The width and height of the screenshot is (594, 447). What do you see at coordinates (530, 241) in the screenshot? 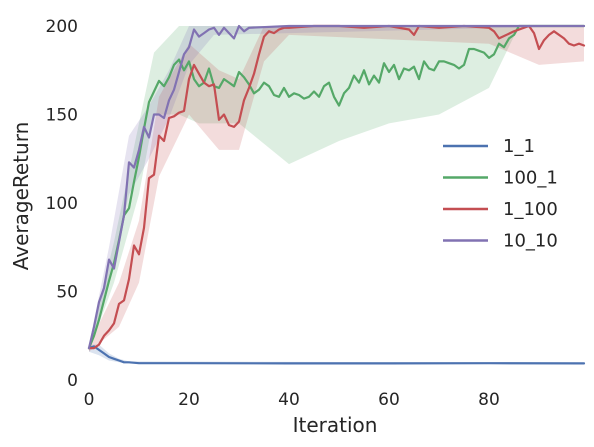
I see `legend-label-10-10: 10_10` at bounding box center [530, 241].